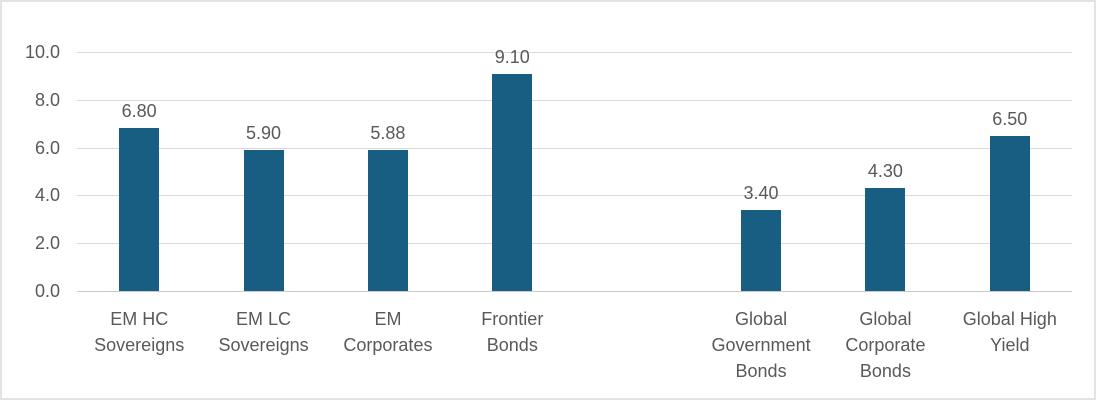 The image size is (1096, 400). I want to click on y-tick-label: 4.0, so click(47, 195).